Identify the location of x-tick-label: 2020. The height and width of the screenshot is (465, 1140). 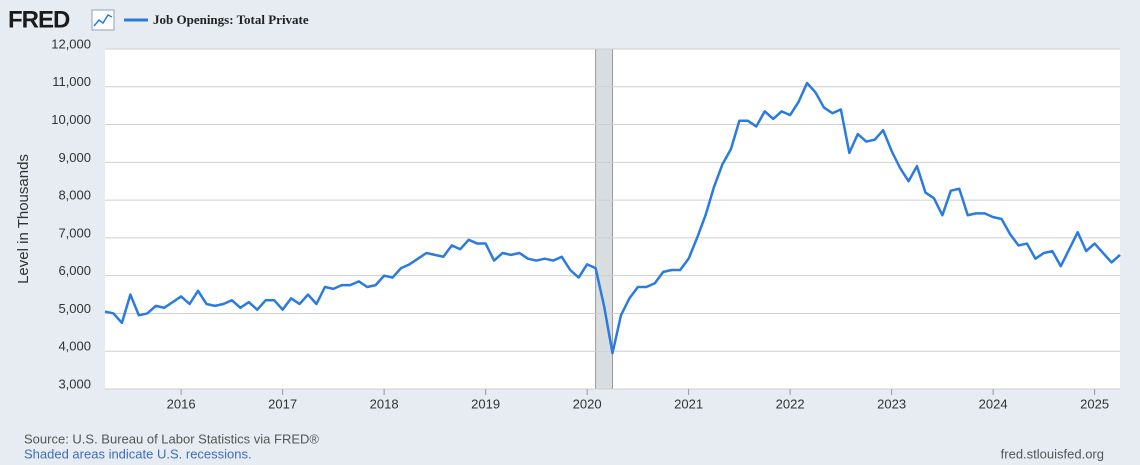
(587, 403).